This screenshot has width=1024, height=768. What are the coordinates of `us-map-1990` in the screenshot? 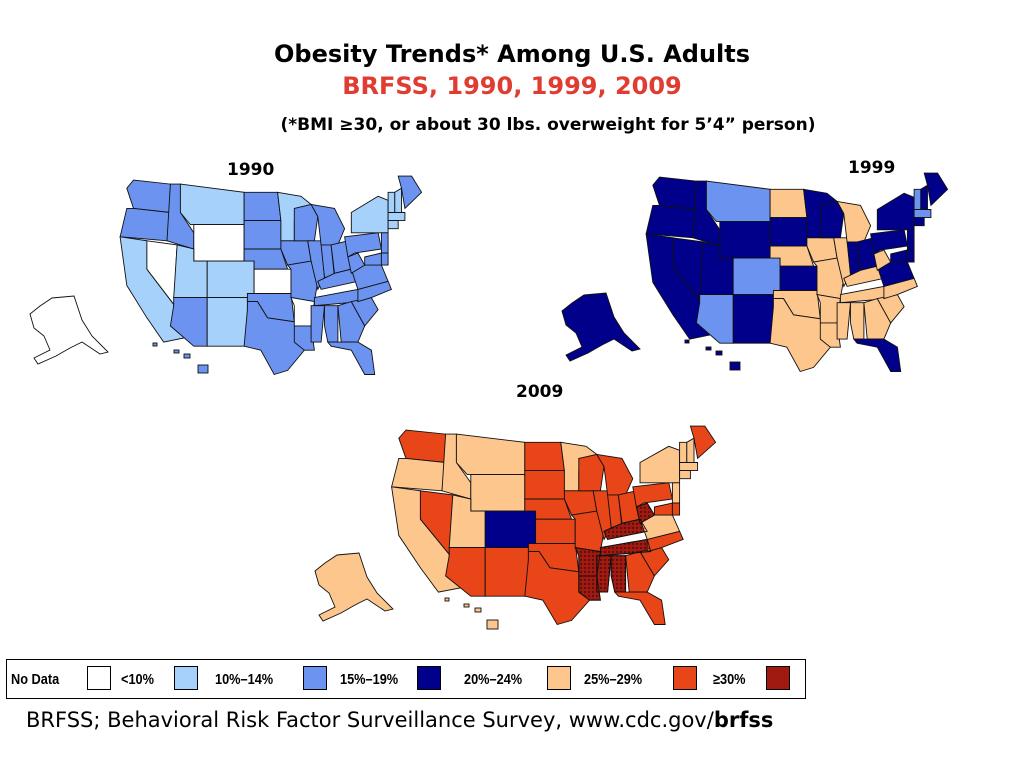 It's located at (226, 275).